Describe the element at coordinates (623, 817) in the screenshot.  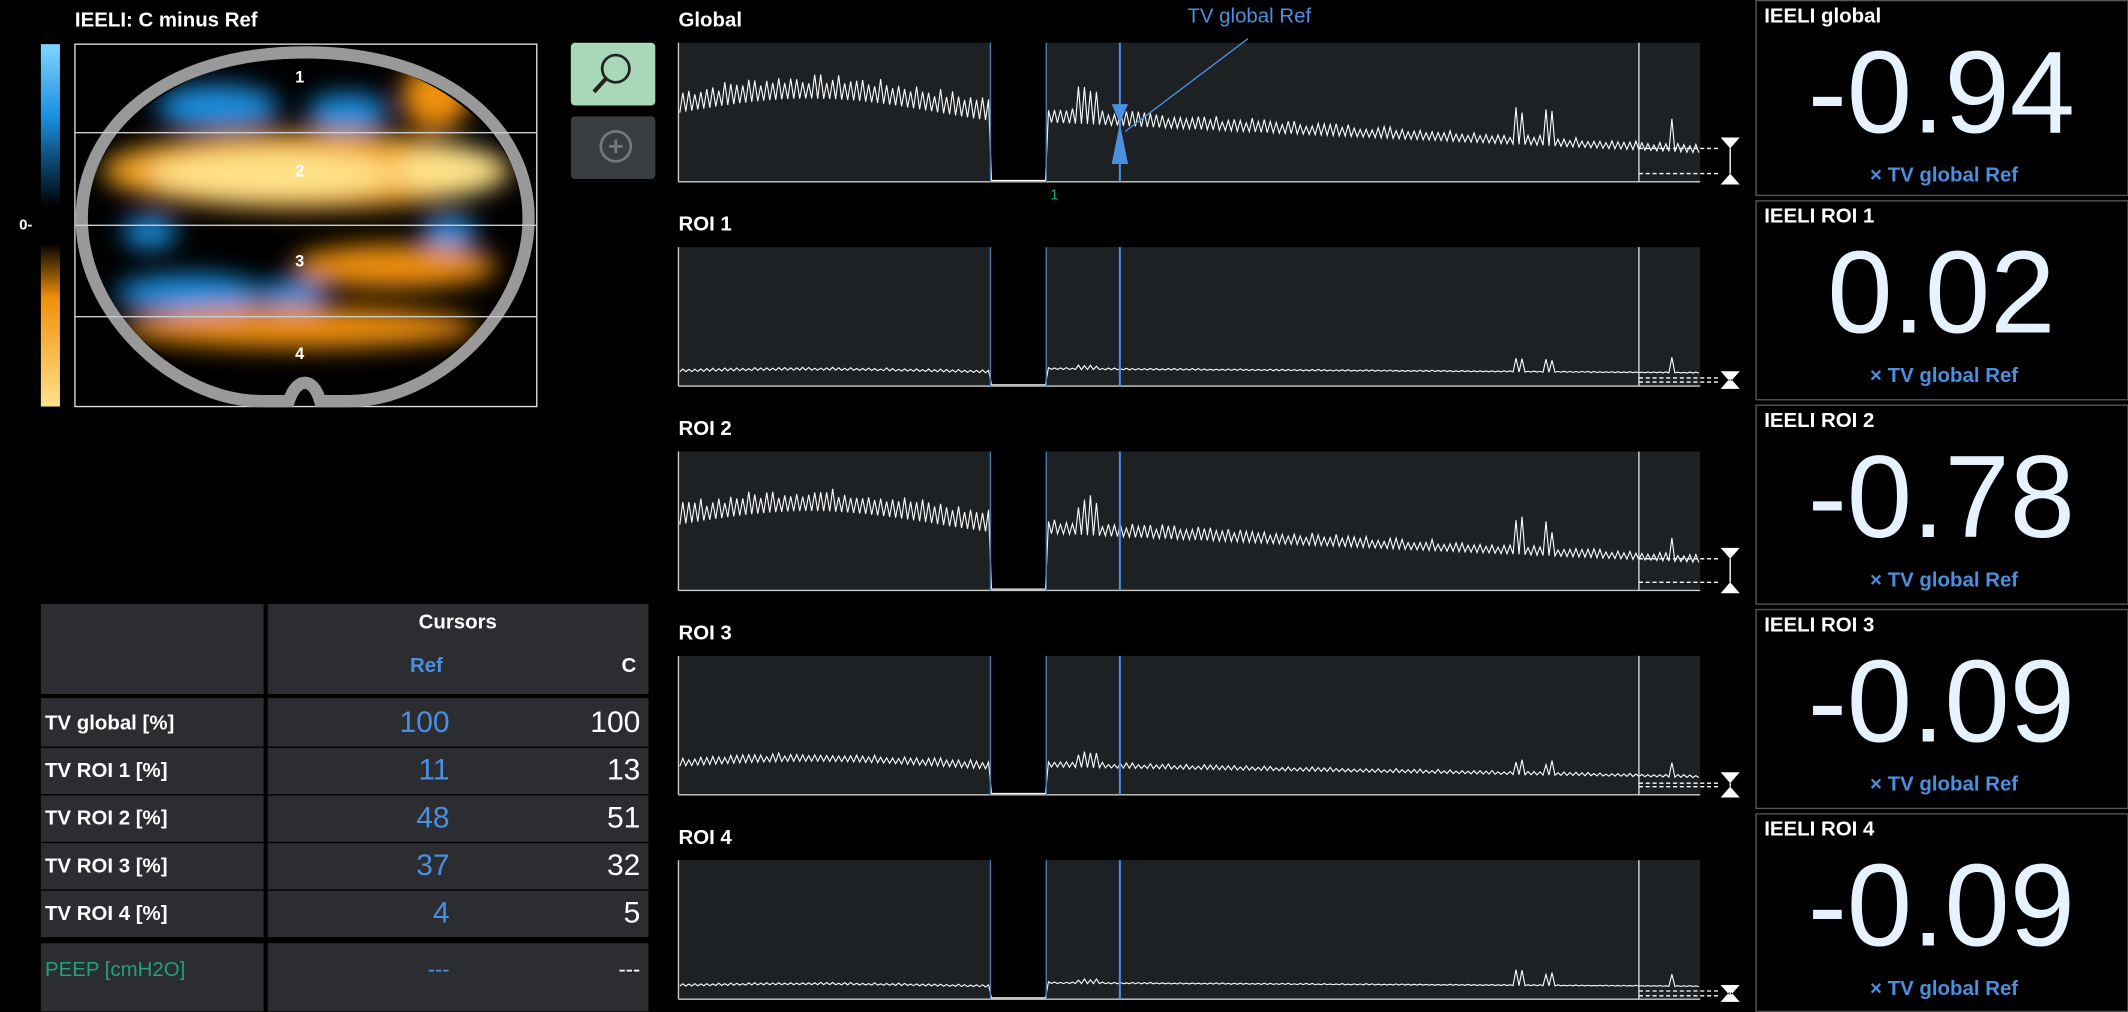
I see `cell-c: 51` at that location.